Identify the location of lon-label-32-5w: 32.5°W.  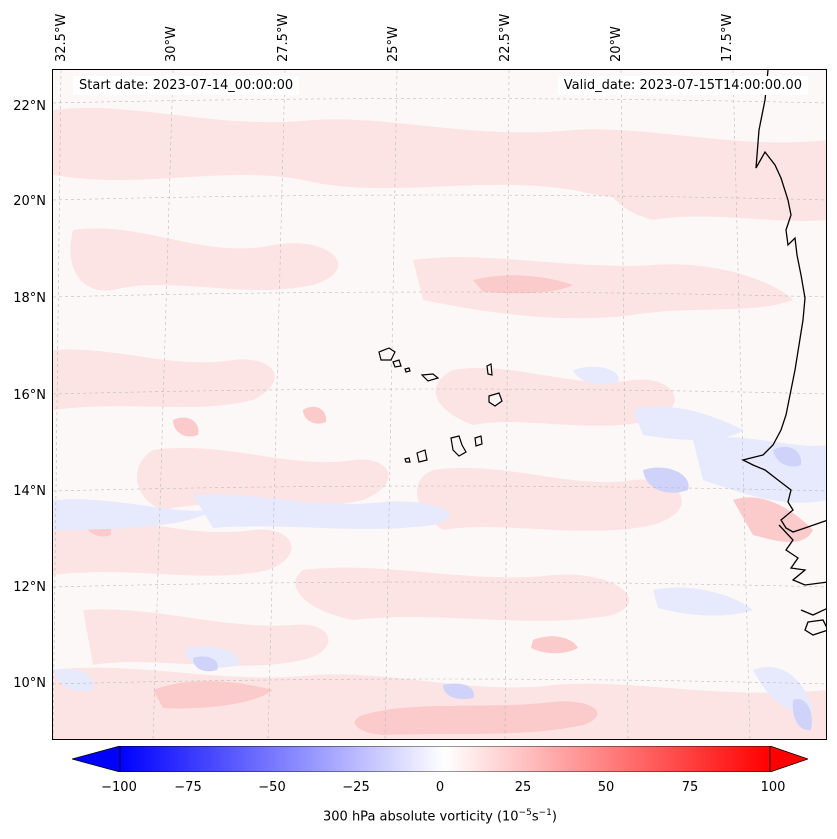
(61, 37).